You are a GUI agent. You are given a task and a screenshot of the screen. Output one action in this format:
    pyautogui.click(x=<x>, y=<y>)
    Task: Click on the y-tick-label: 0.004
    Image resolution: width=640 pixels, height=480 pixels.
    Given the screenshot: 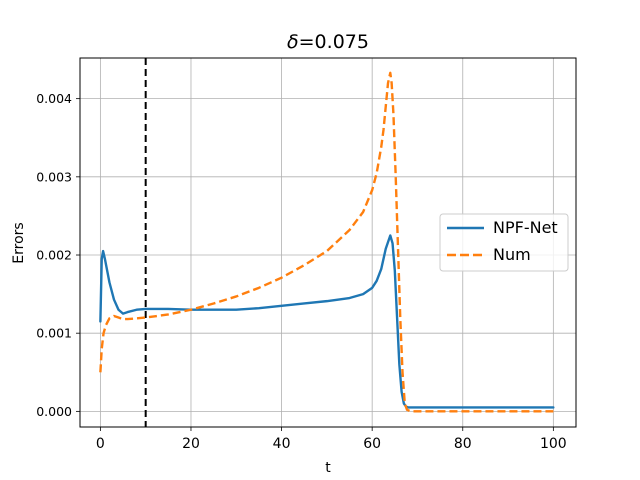 What is the action you would take?
    pyautogui.click(x=54, y=98)
    